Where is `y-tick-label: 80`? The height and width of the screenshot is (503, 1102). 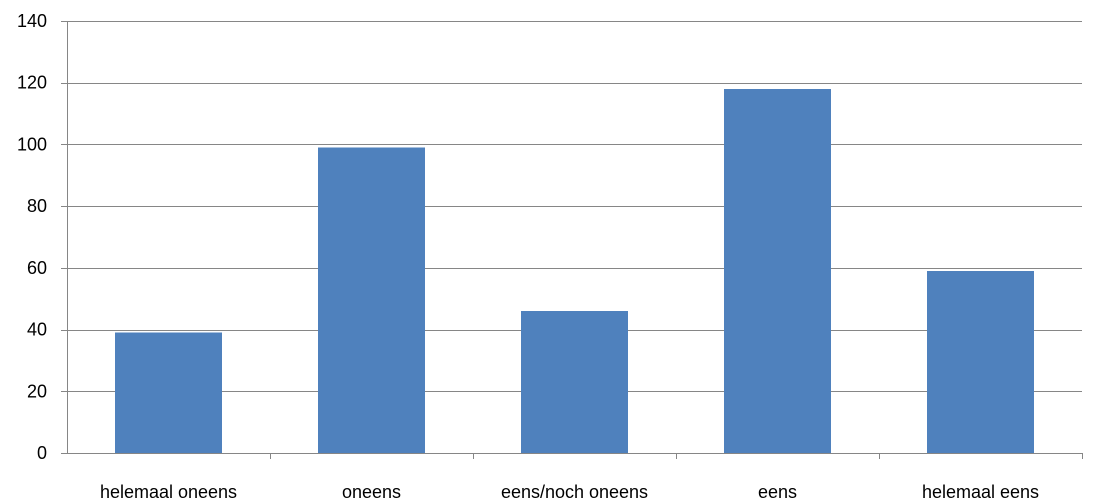
y-tick-label: 80 is located at coordinates (37, 206).